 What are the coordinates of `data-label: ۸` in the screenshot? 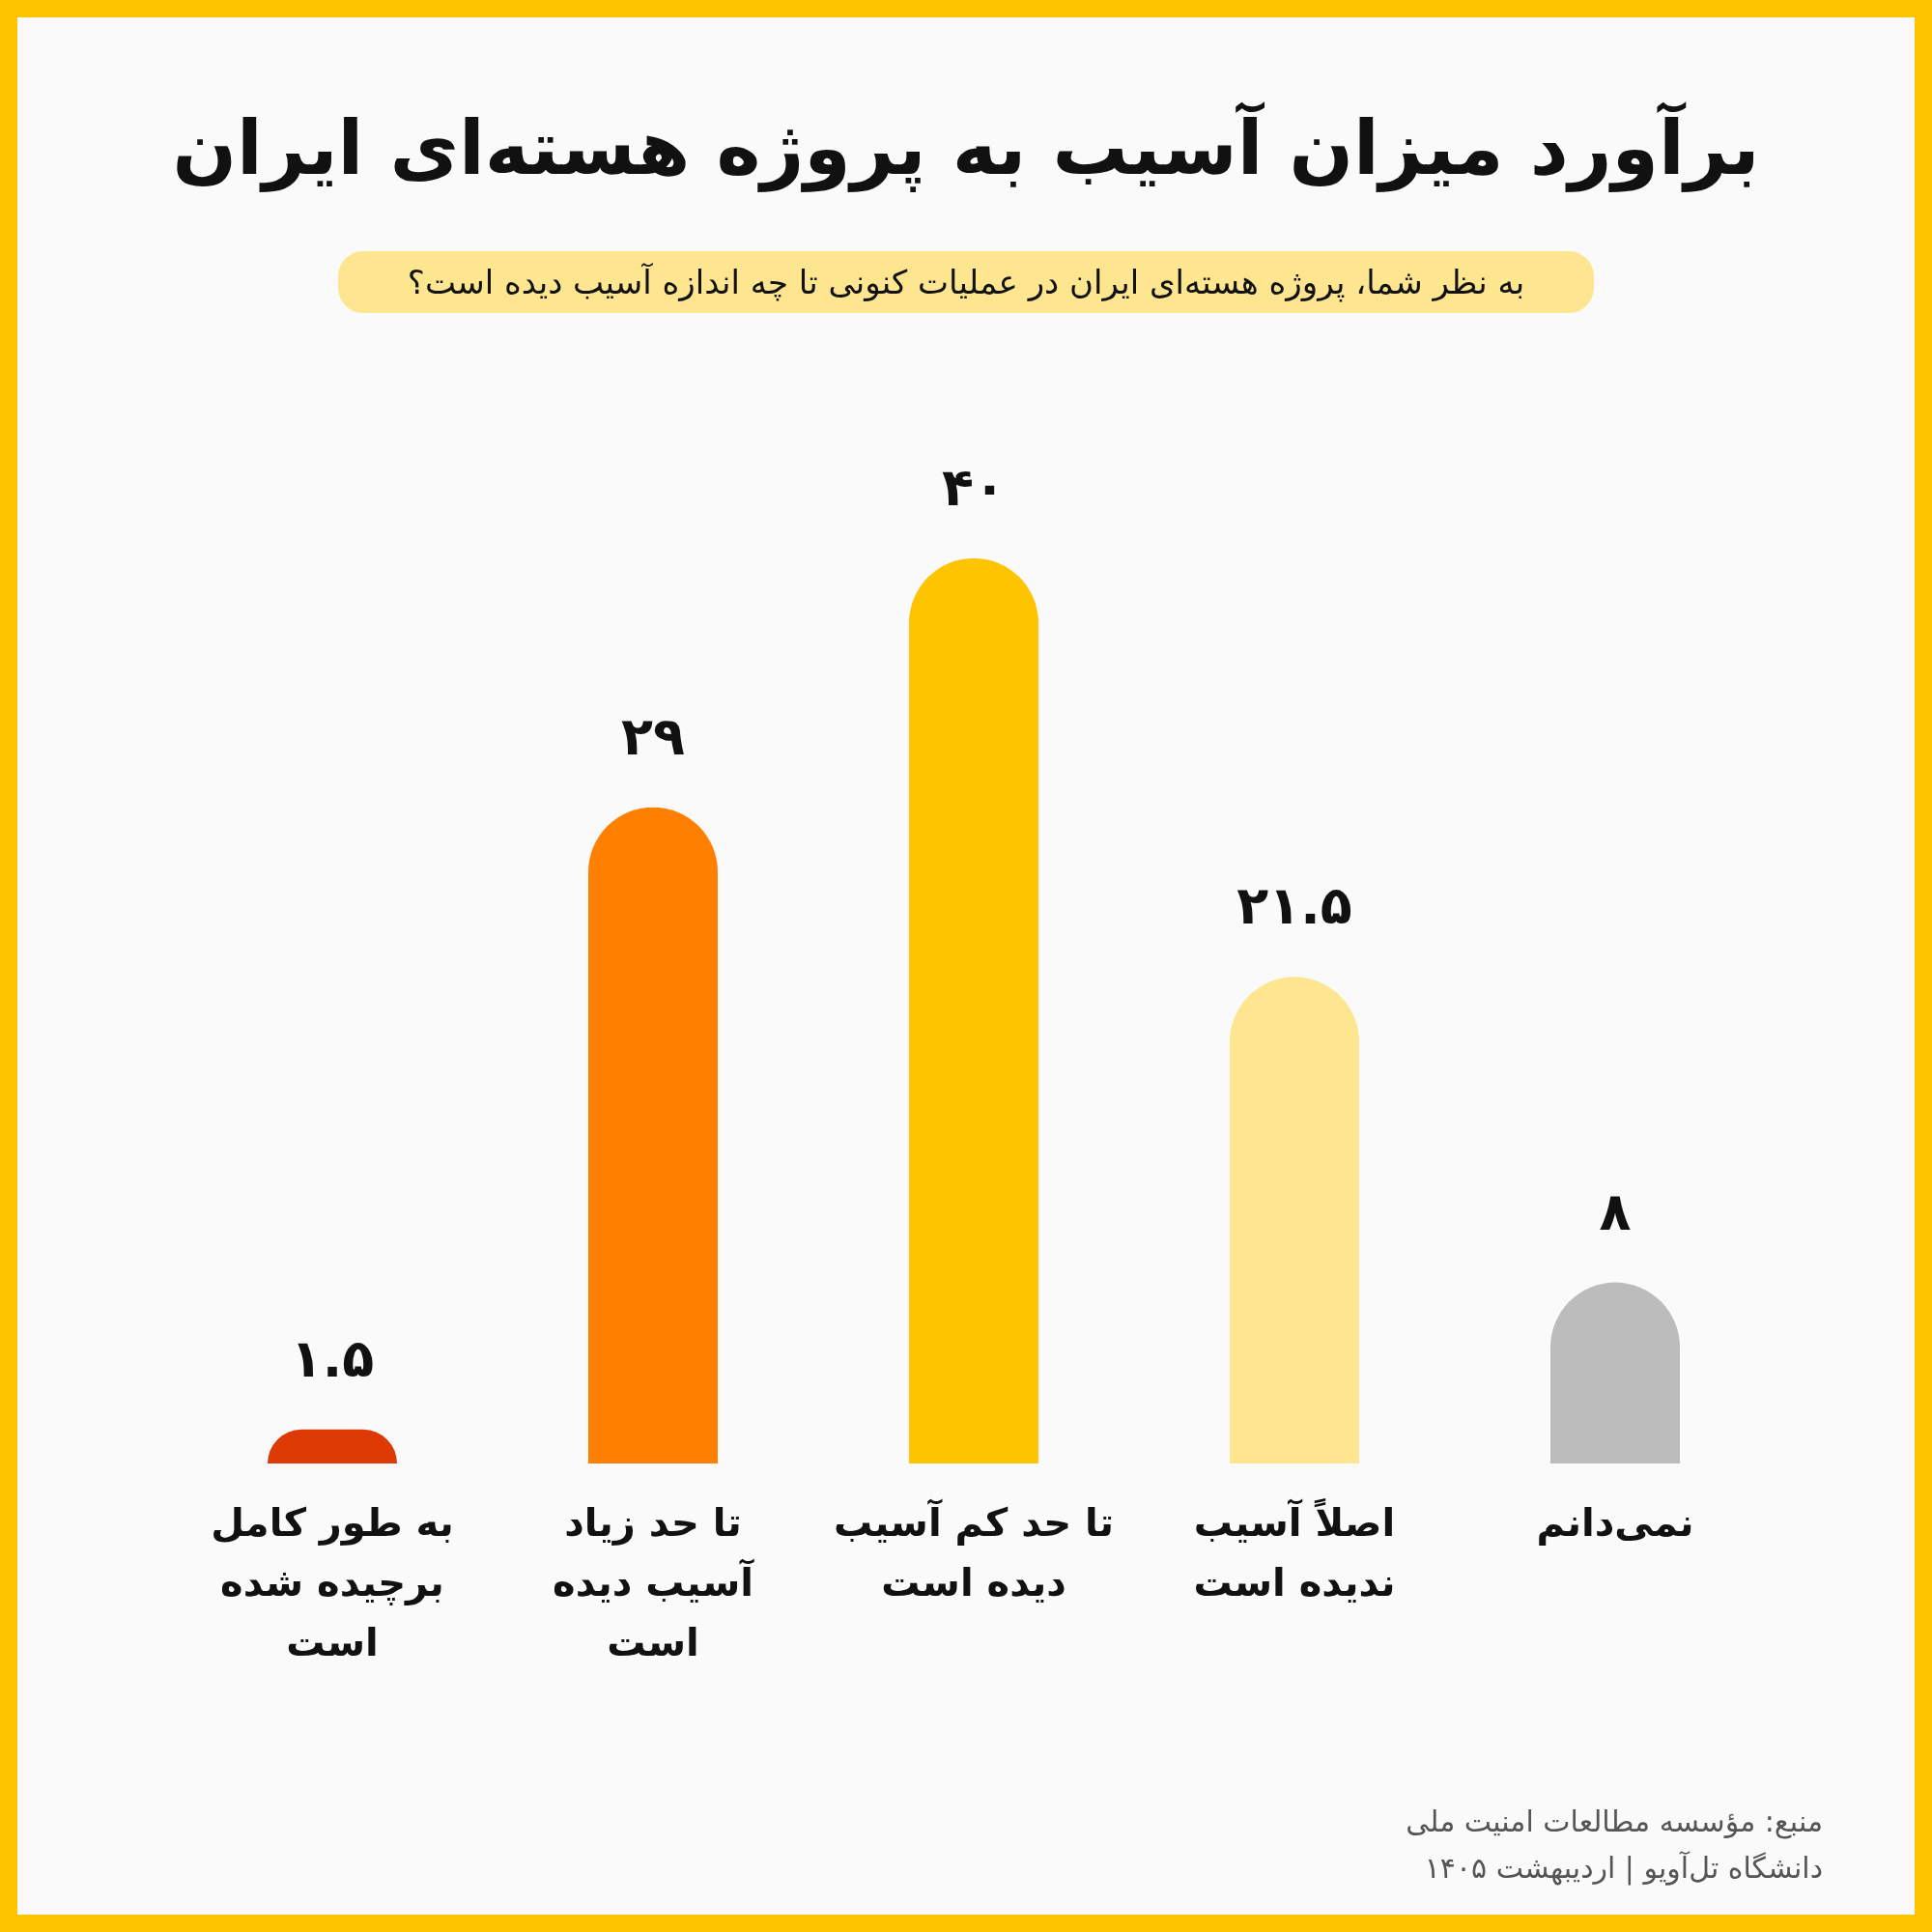 It's located at (1615, 1211).